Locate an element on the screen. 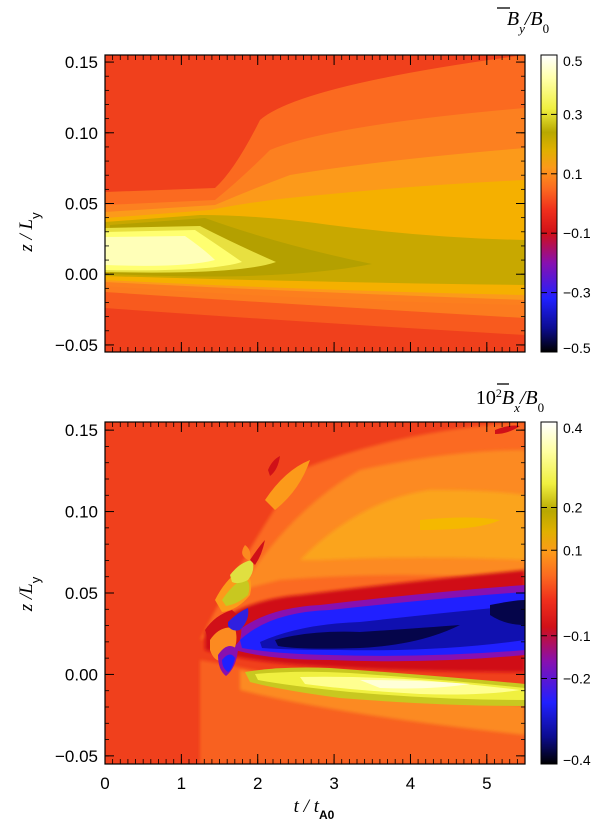 The image size is (600, 828). bottom-colorbar-frame is located at coordinates (549, 593).